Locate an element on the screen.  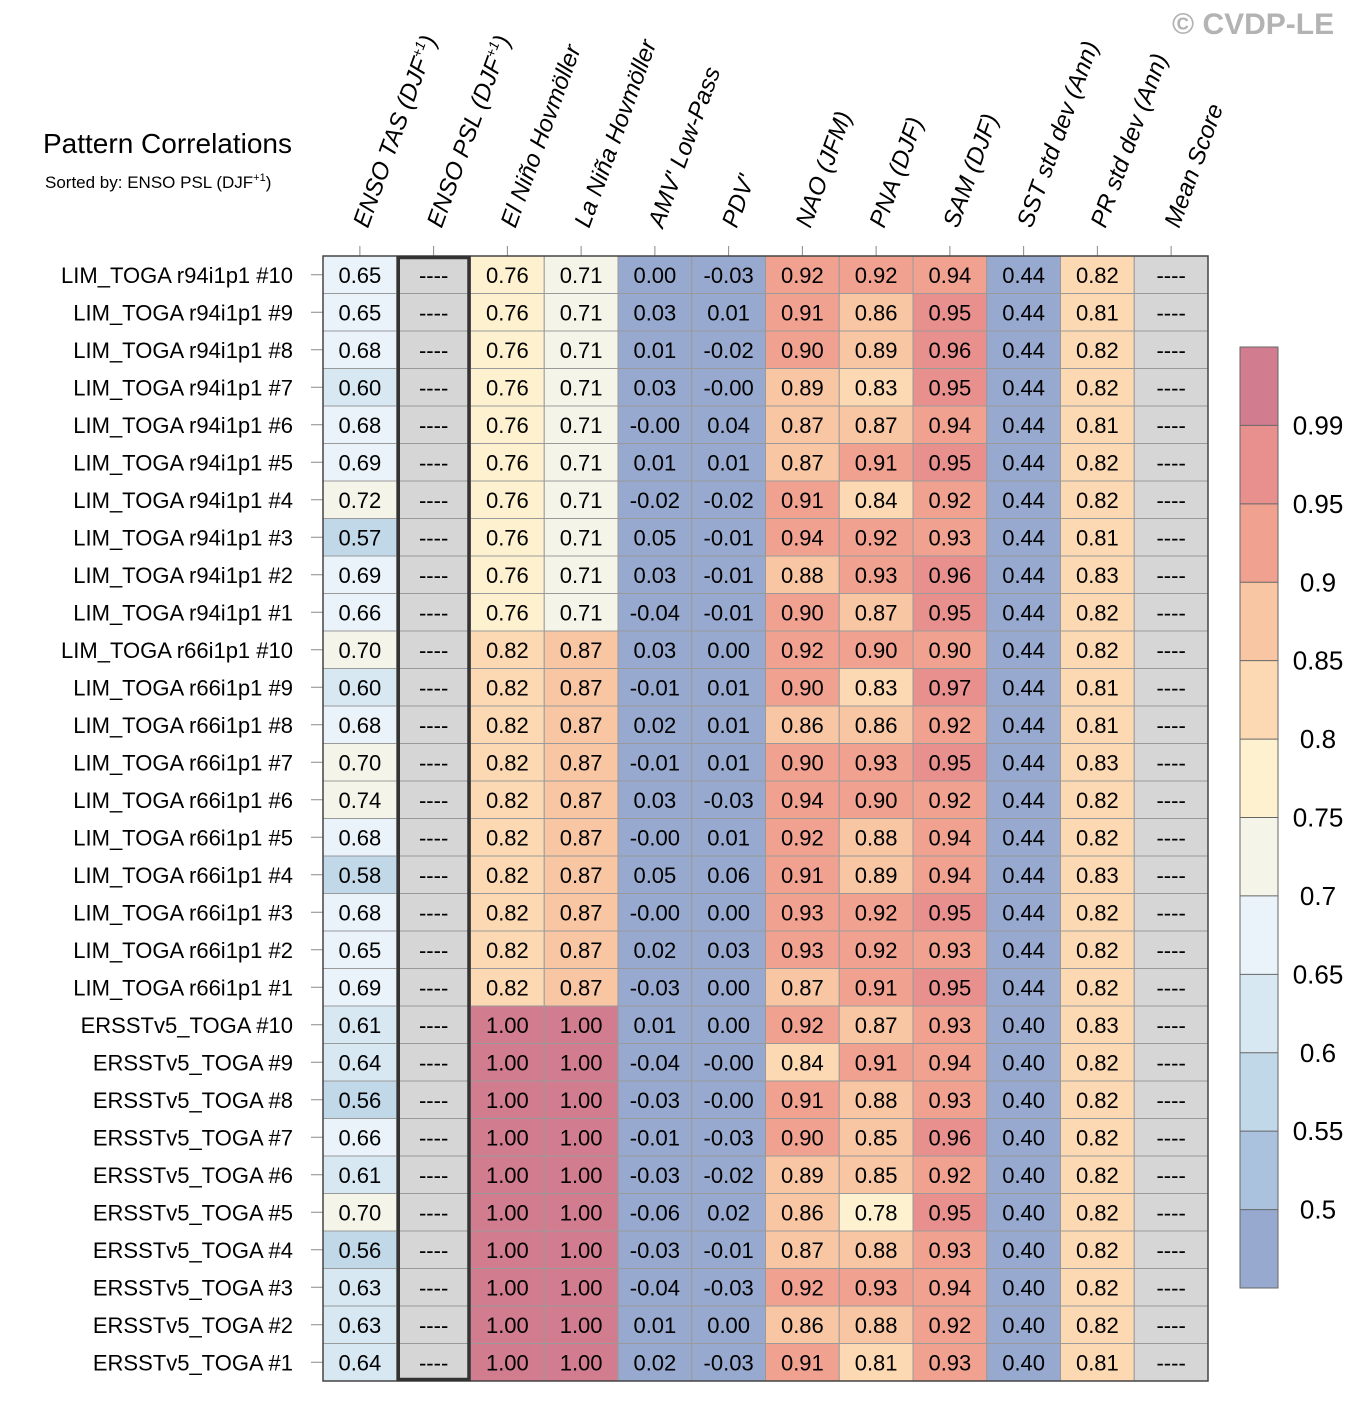
cell-value: 0.56 is located at coordinates (359, 1250).